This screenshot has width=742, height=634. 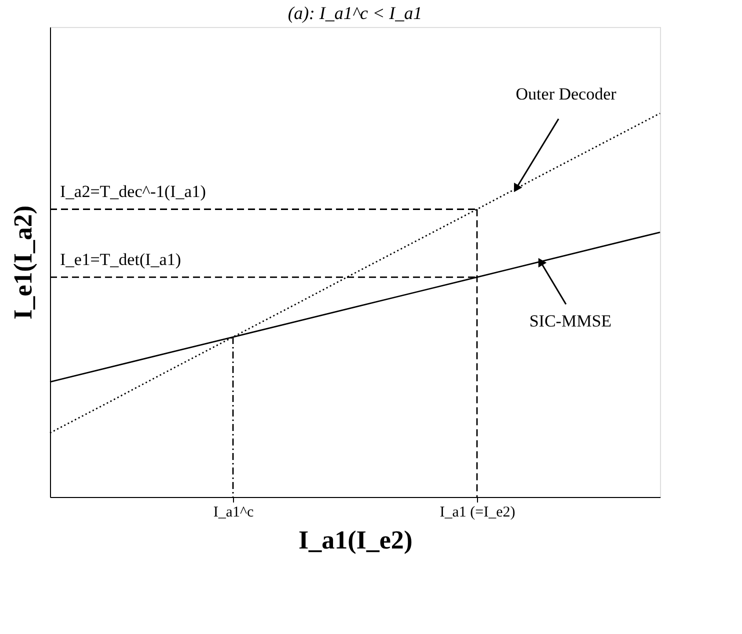 What do you see at coordinates (570, 321) in the screenshot?
I see `text: SIC-MMSE` at bounding box center [570, 321].